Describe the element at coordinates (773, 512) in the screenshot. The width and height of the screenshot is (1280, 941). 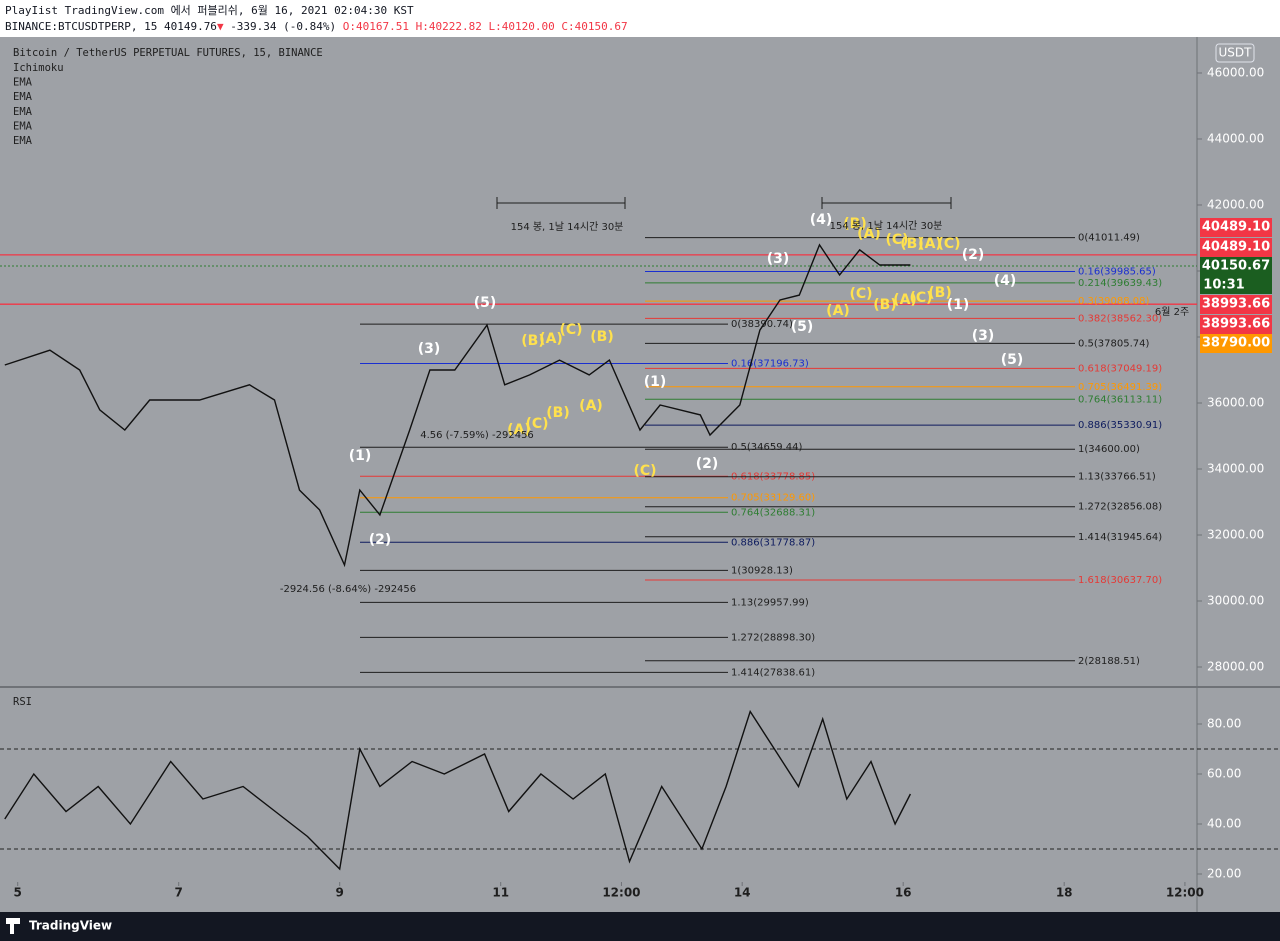
I see `fib-label: 0.764(32688.31)` at that location.